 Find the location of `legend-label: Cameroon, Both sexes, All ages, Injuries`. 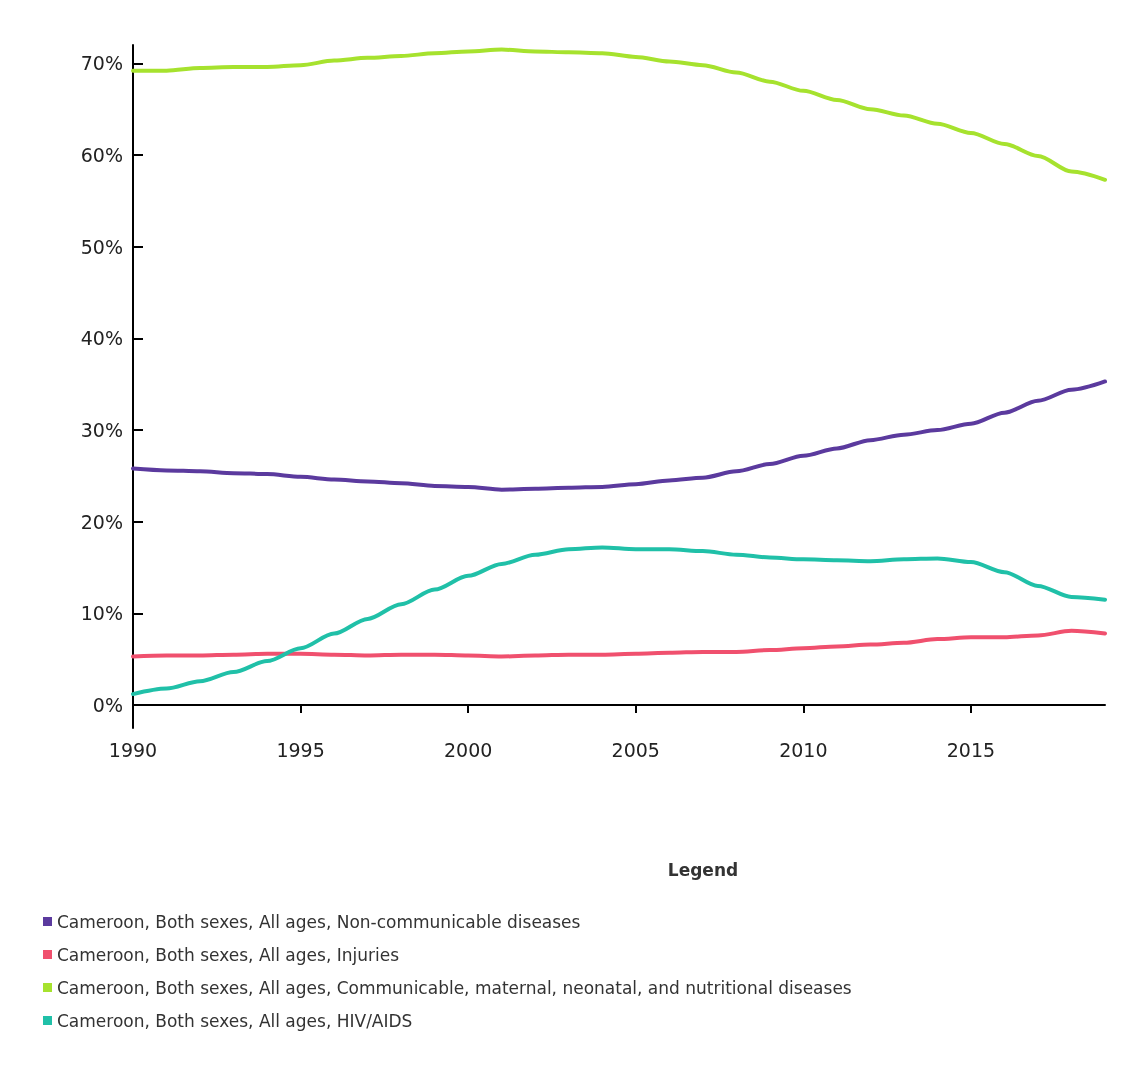

legend-label: Cameroon, Both sexes, All ages, Injuries is located at coordinates (228, 954).